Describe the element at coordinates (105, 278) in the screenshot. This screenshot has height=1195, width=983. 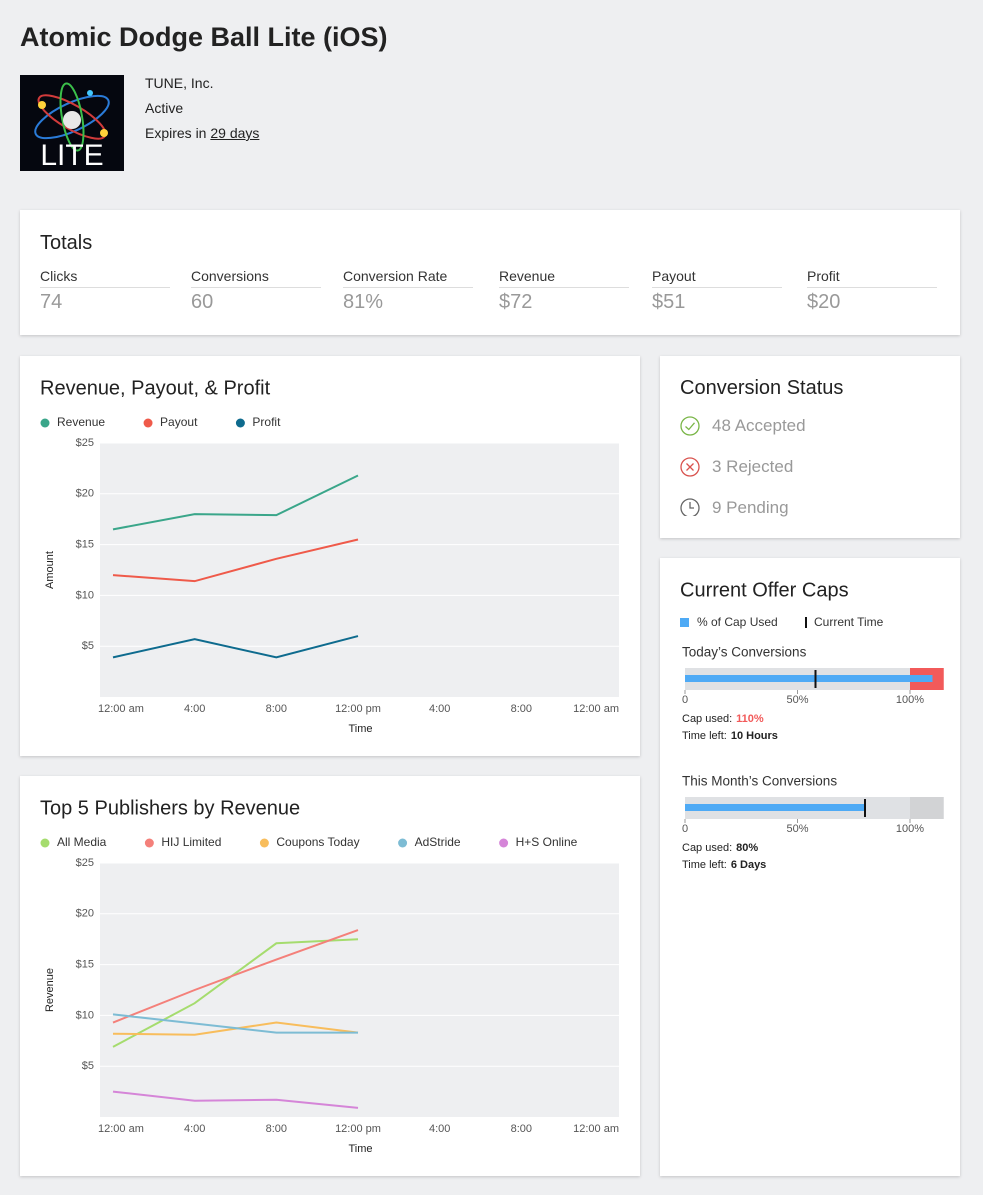
I see `total-label: Clicks` at that location.